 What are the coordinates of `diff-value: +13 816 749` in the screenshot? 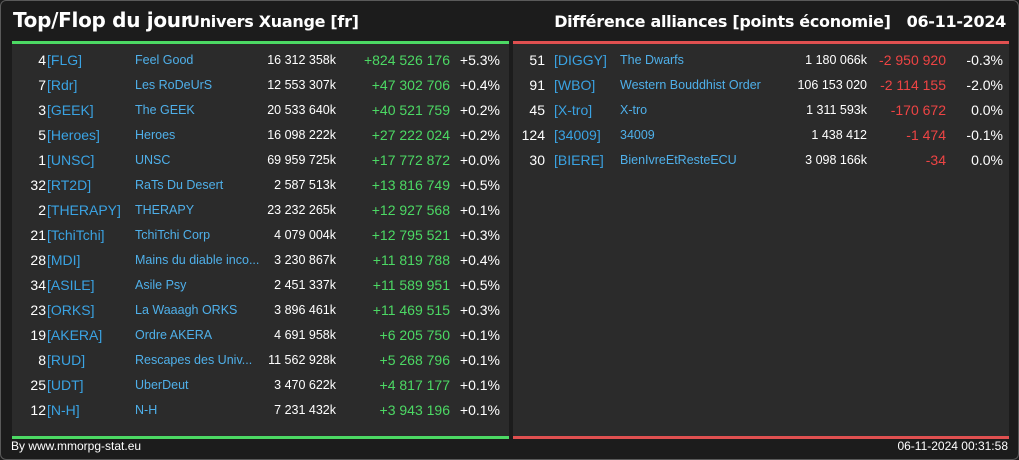 It's located at (410, 185).